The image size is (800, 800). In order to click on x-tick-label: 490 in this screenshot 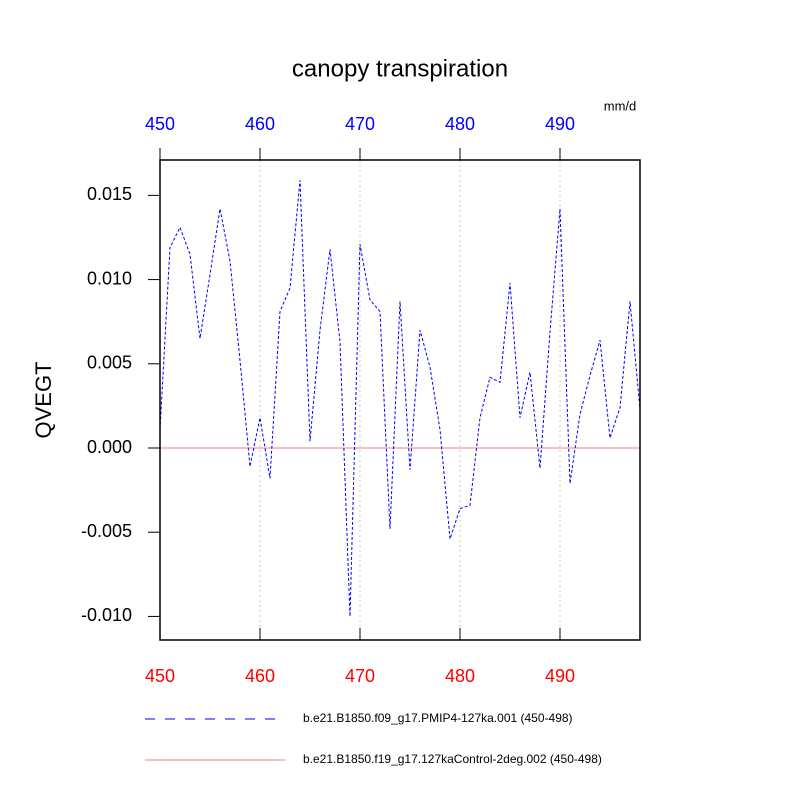, I will do `click(560, 676)`.